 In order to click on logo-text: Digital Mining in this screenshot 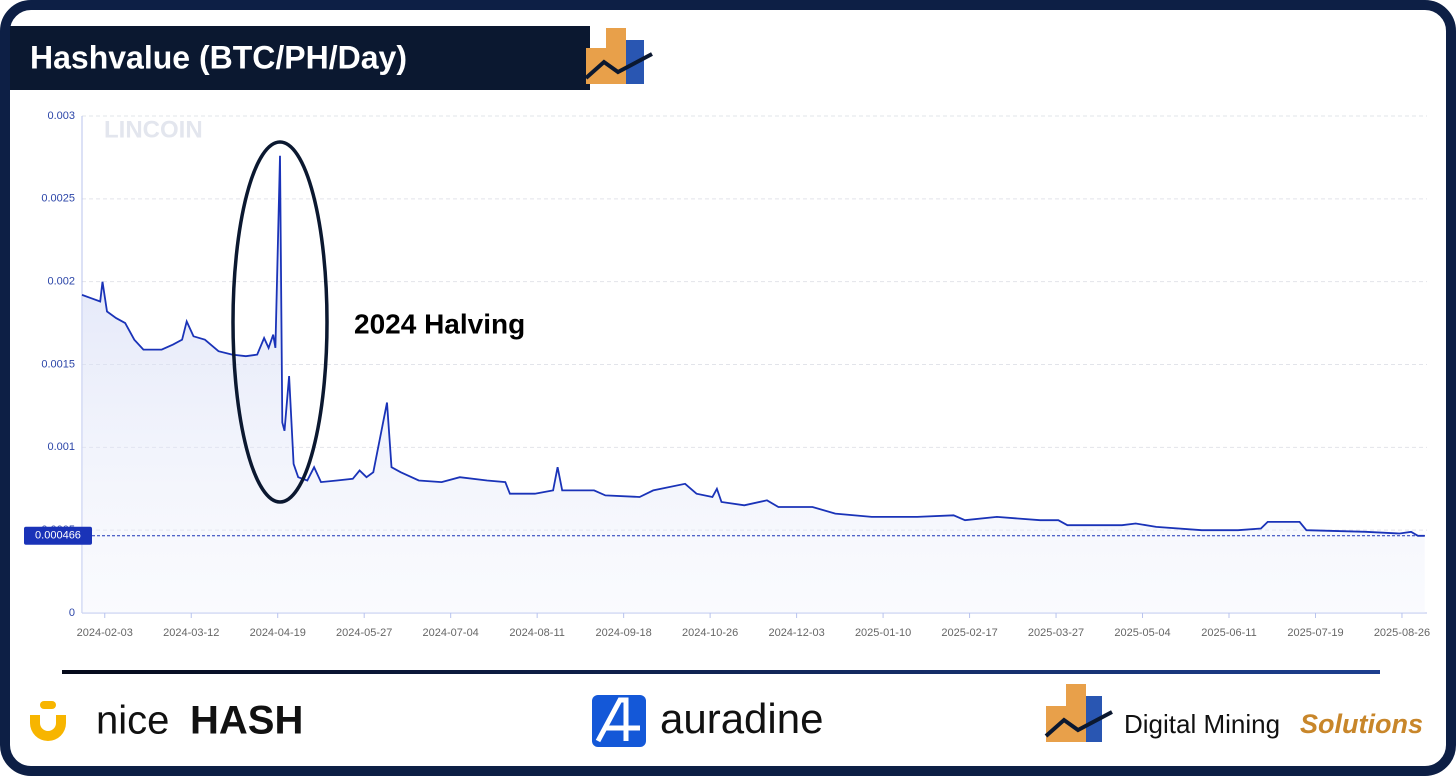, I will do `click(1202, 724)`.